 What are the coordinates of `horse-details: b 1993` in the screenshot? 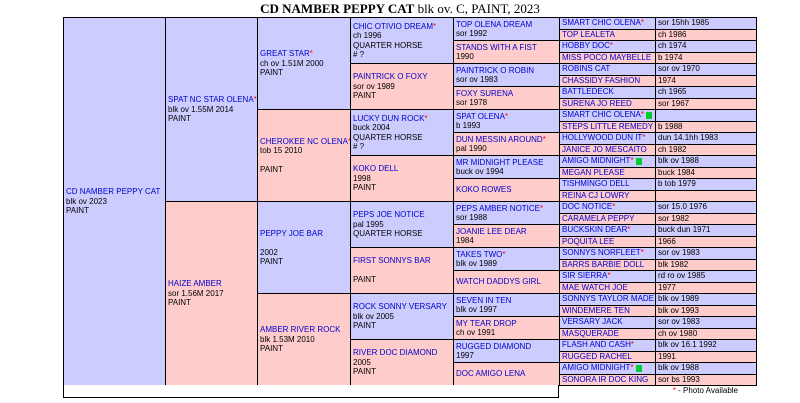 It's located at (468, 125).